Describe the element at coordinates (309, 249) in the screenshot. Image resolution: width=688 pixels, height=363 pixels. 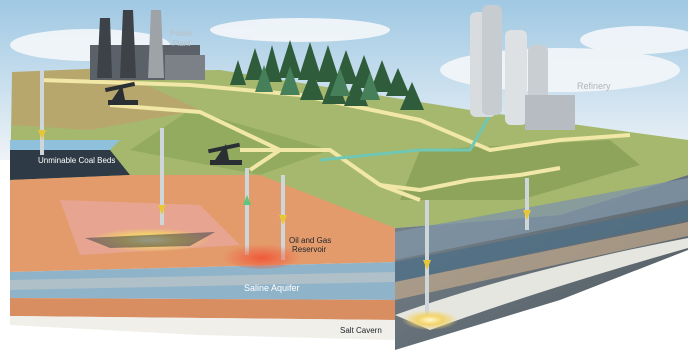
I see `oil-gas-reservoir-label-line2: Reservoir` at that location.